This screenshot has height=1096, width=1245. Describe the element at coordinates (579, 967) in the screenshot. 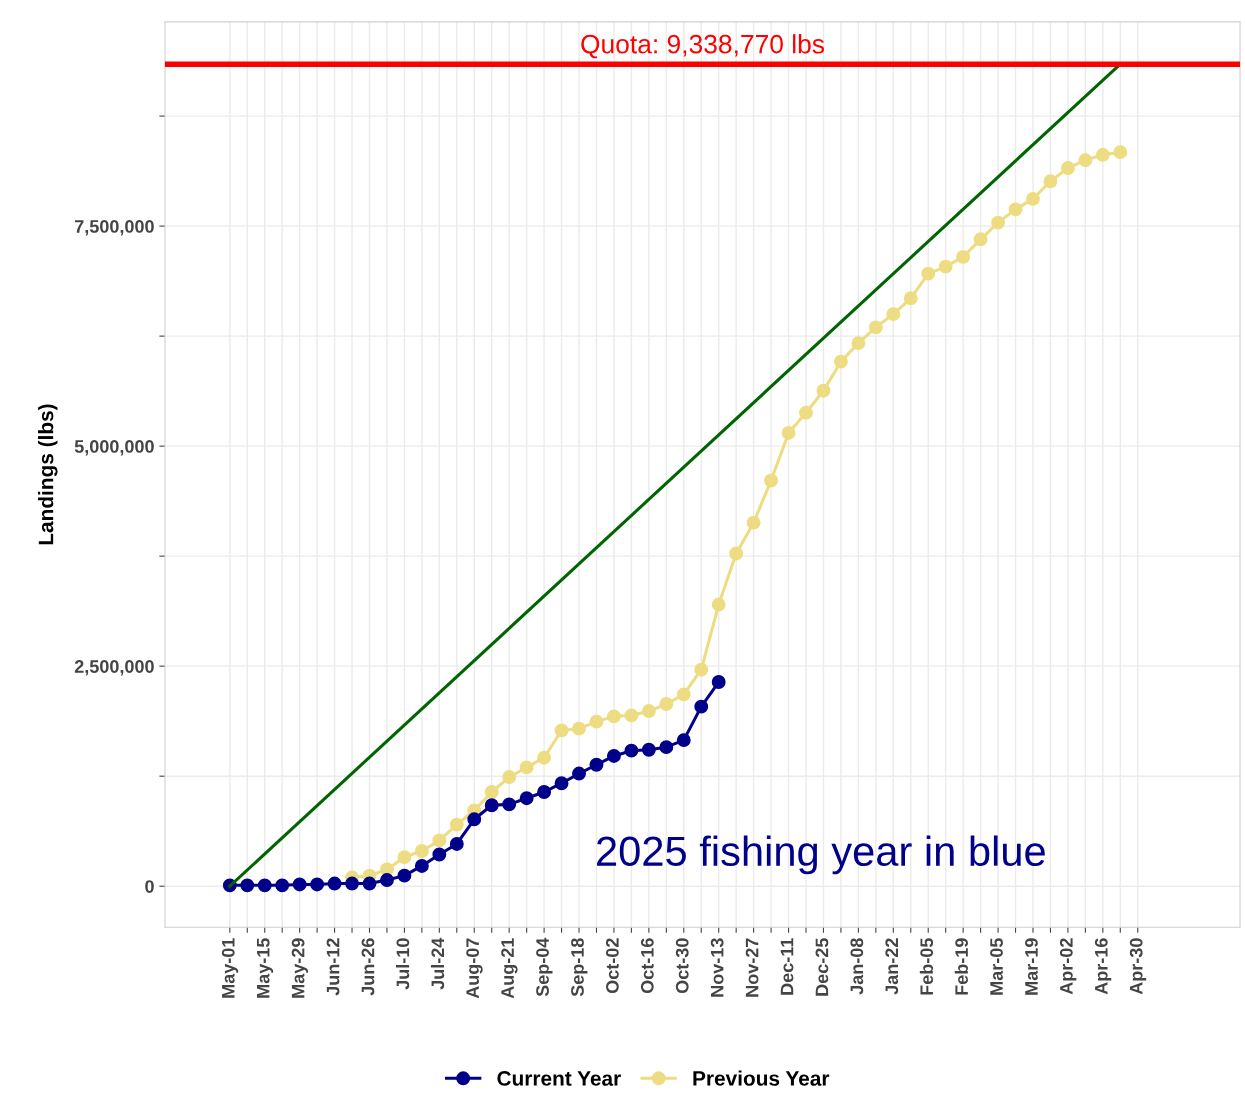

I see `x-tick-label: Sep-18` at that location.